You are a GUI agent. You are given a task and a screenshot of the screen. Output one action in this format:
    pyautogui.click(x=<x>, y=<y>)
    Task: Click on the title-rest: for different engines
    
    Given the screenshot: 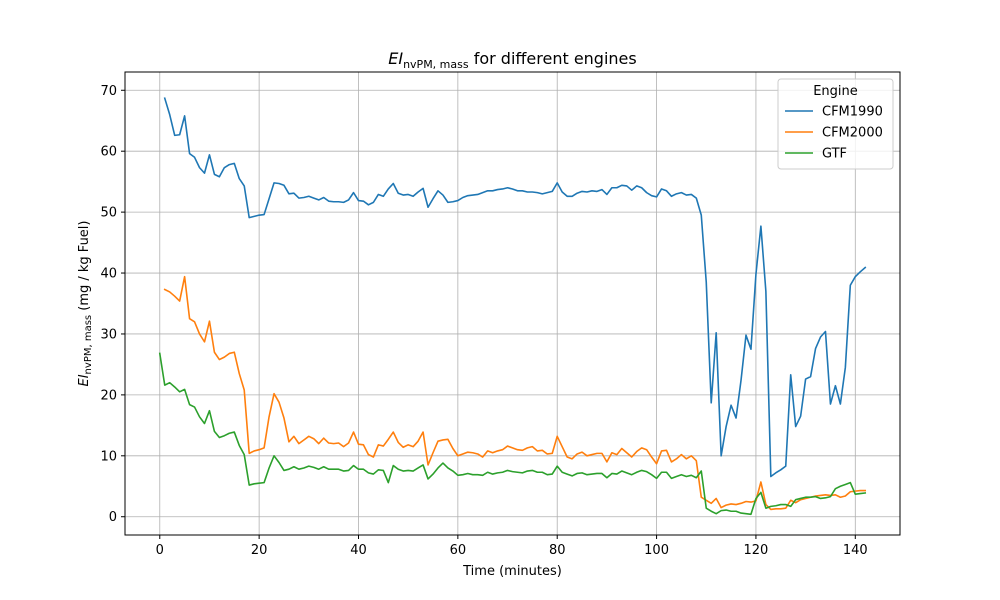 What is the action you would take?
    pyautogui.click(x=553, y=58)
    